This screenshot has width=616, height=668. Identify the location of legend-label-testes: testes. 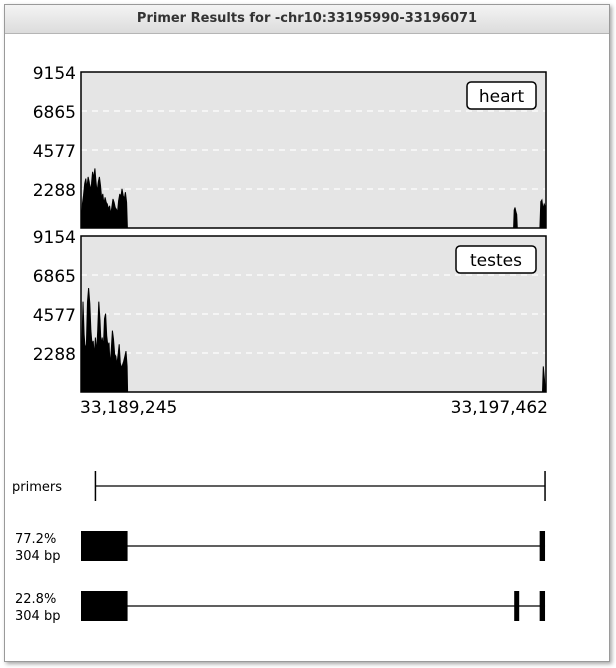
(496, 261).